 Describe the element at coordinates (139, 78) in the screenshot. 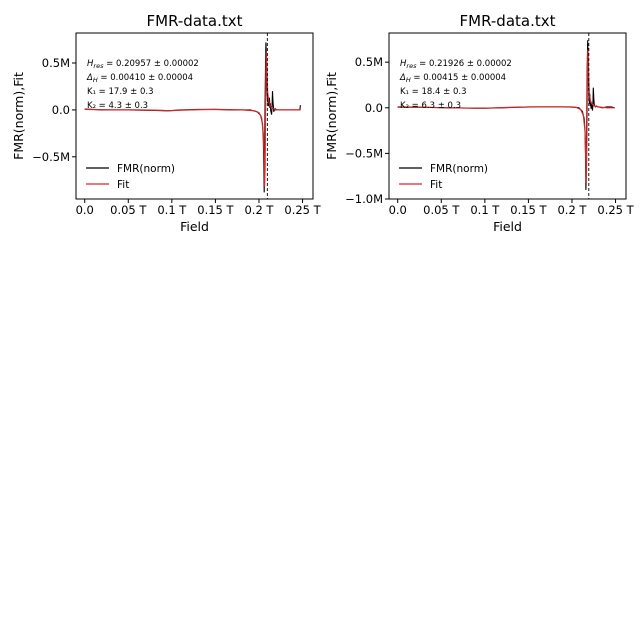

I see `fit-parameter-annotation: ΔH = 0.00410 ± 0.00004` at that location.